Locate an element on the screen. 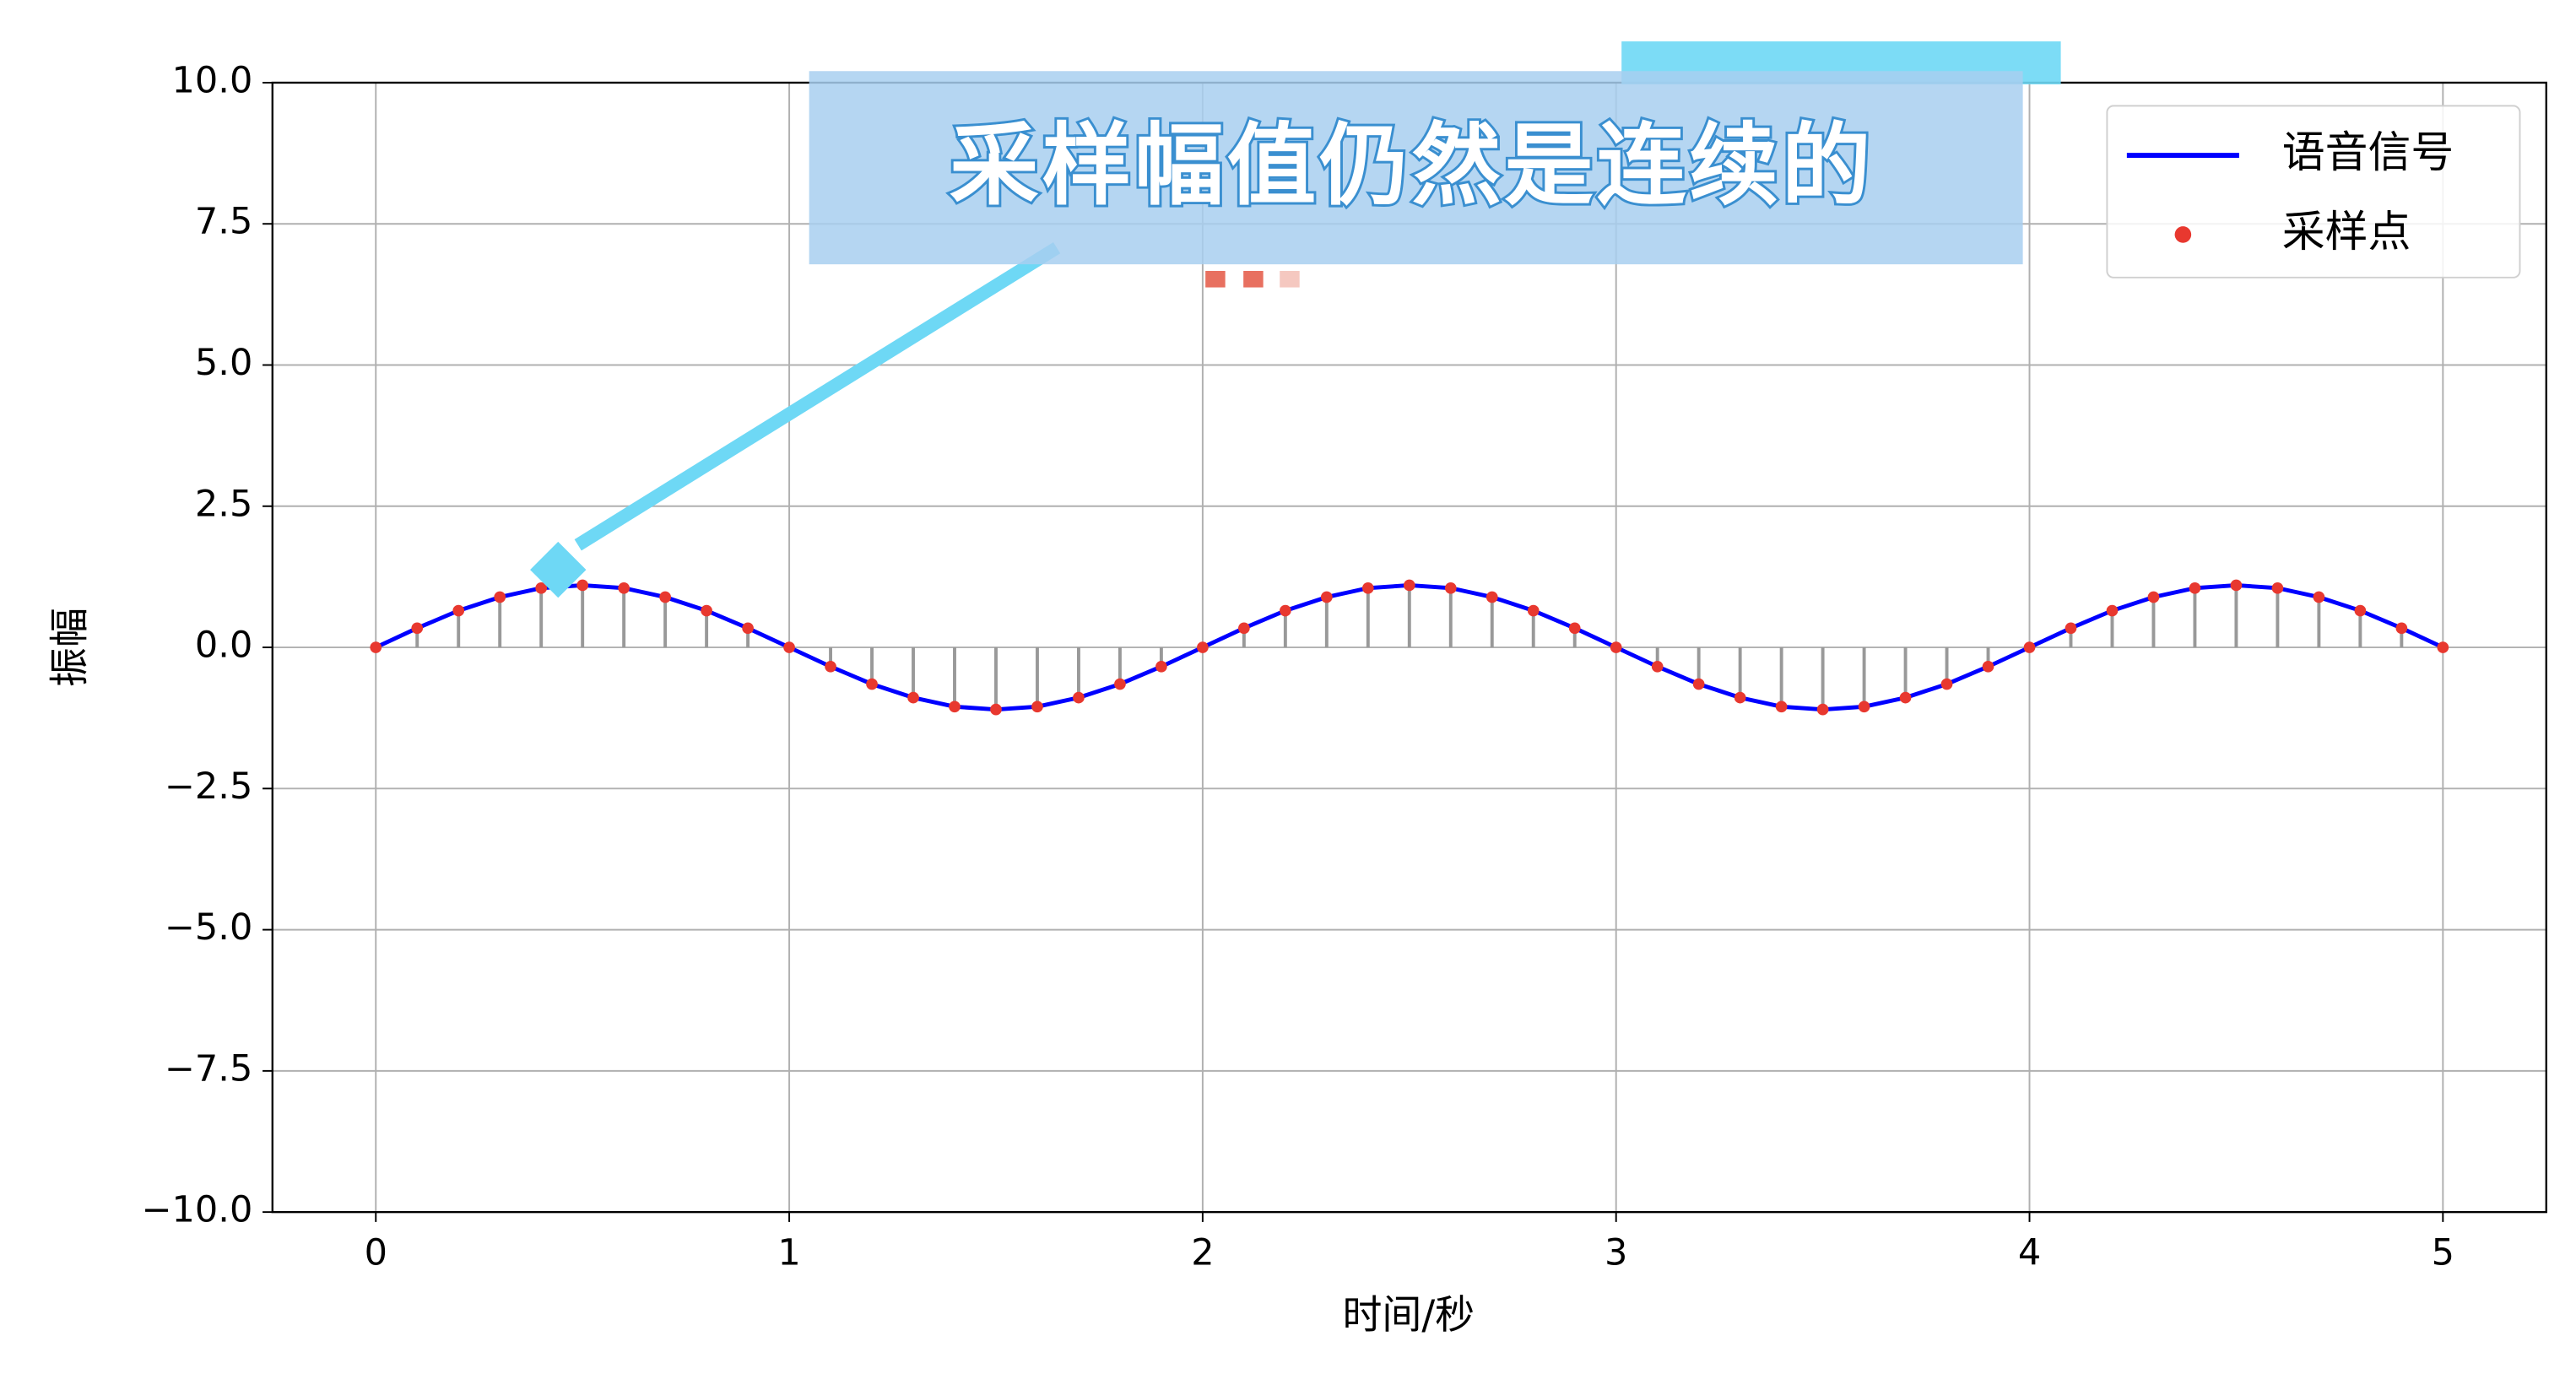 This screenshot has height=1374, width=2576. pointer-diamond is located at coordinates (558, 569).